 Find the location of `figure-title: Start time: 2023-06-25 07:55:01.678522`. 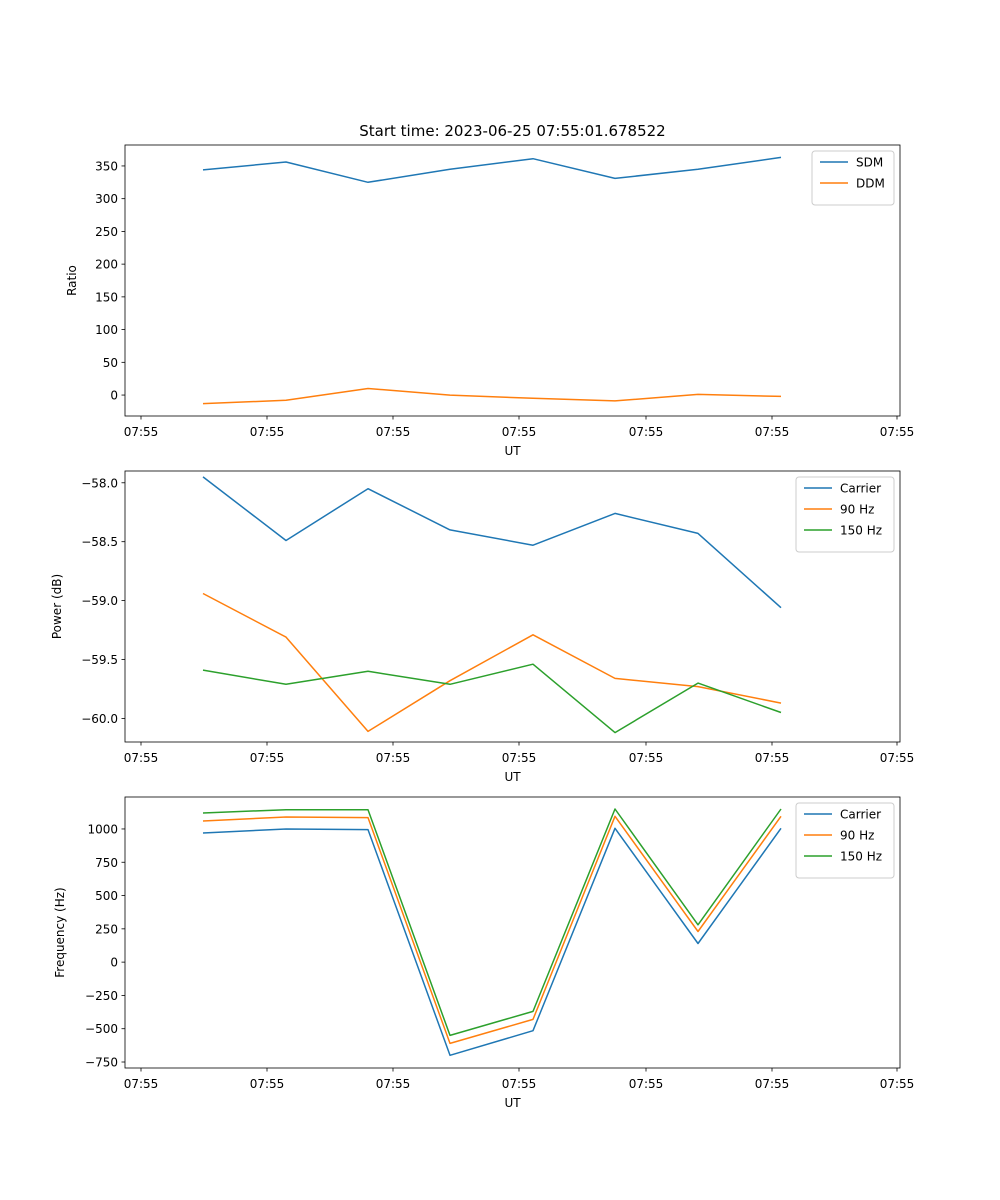

figure-title: Start time: 2023-06-25 07:55:01.678522 is located at coordinates (512, 131).